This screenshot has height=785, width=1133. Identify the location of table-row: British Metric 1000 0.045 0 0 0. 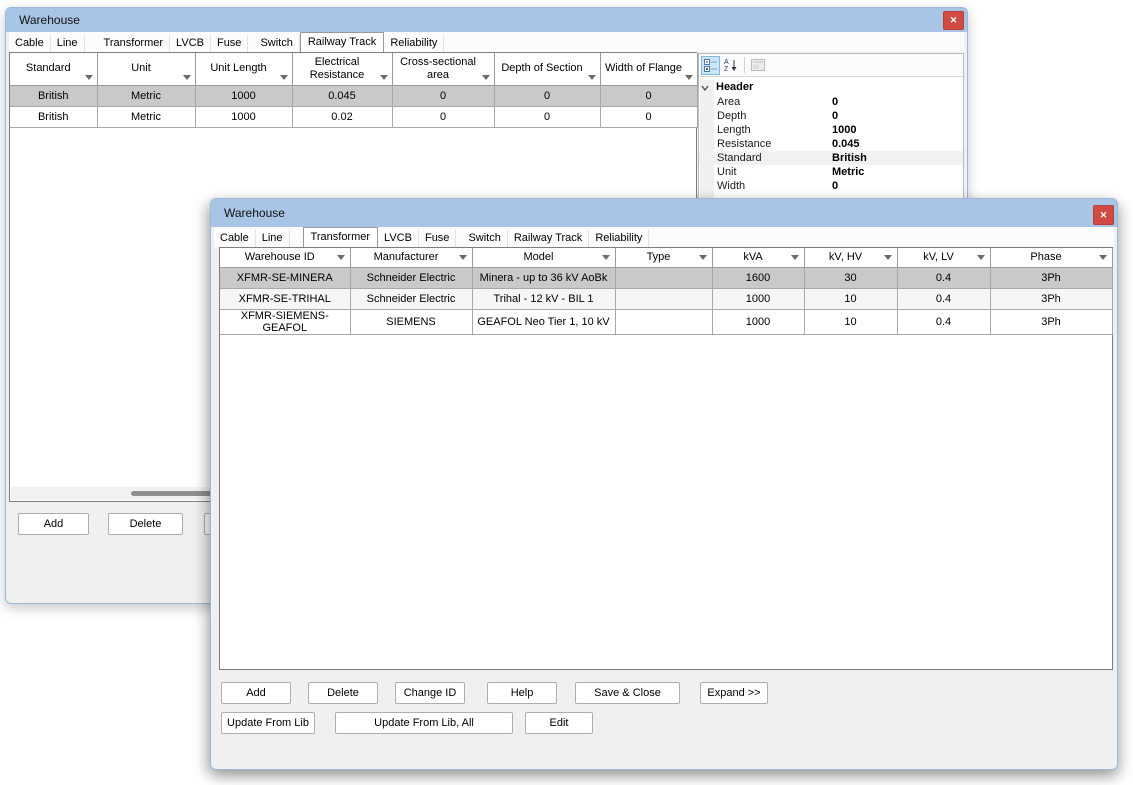
(354, 96).